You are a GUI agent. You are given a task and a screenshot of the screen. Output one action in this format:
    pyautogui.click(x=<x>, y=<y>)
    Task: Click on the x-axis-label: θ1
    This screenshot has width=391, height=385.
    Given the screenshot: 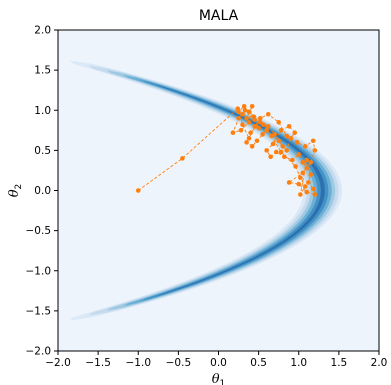 What is the action you would take?
    pyautogui.click(x=219, y=378)
    